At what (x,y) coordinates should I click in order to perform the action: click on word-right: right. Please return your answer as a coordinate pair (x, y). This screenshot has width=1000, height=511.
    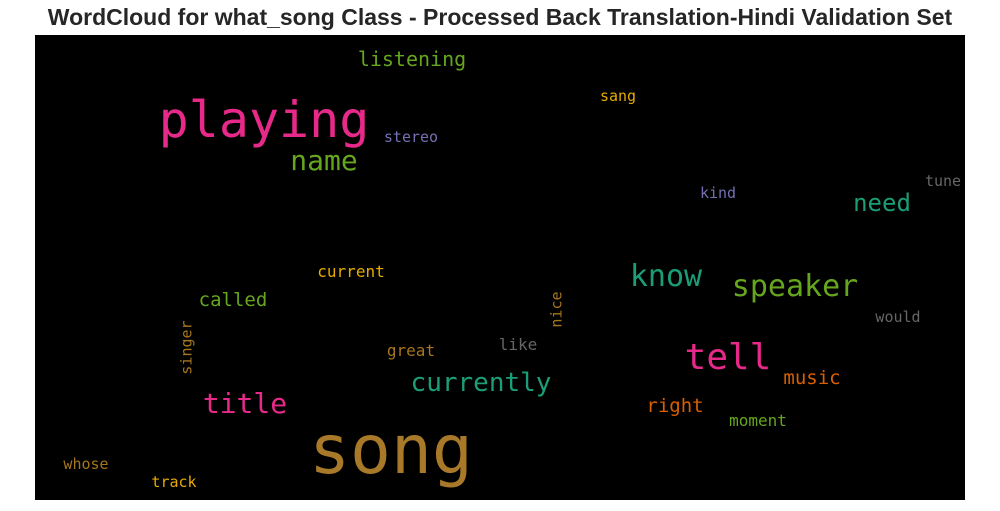
    Looking at the image, I should click on (675, 405).